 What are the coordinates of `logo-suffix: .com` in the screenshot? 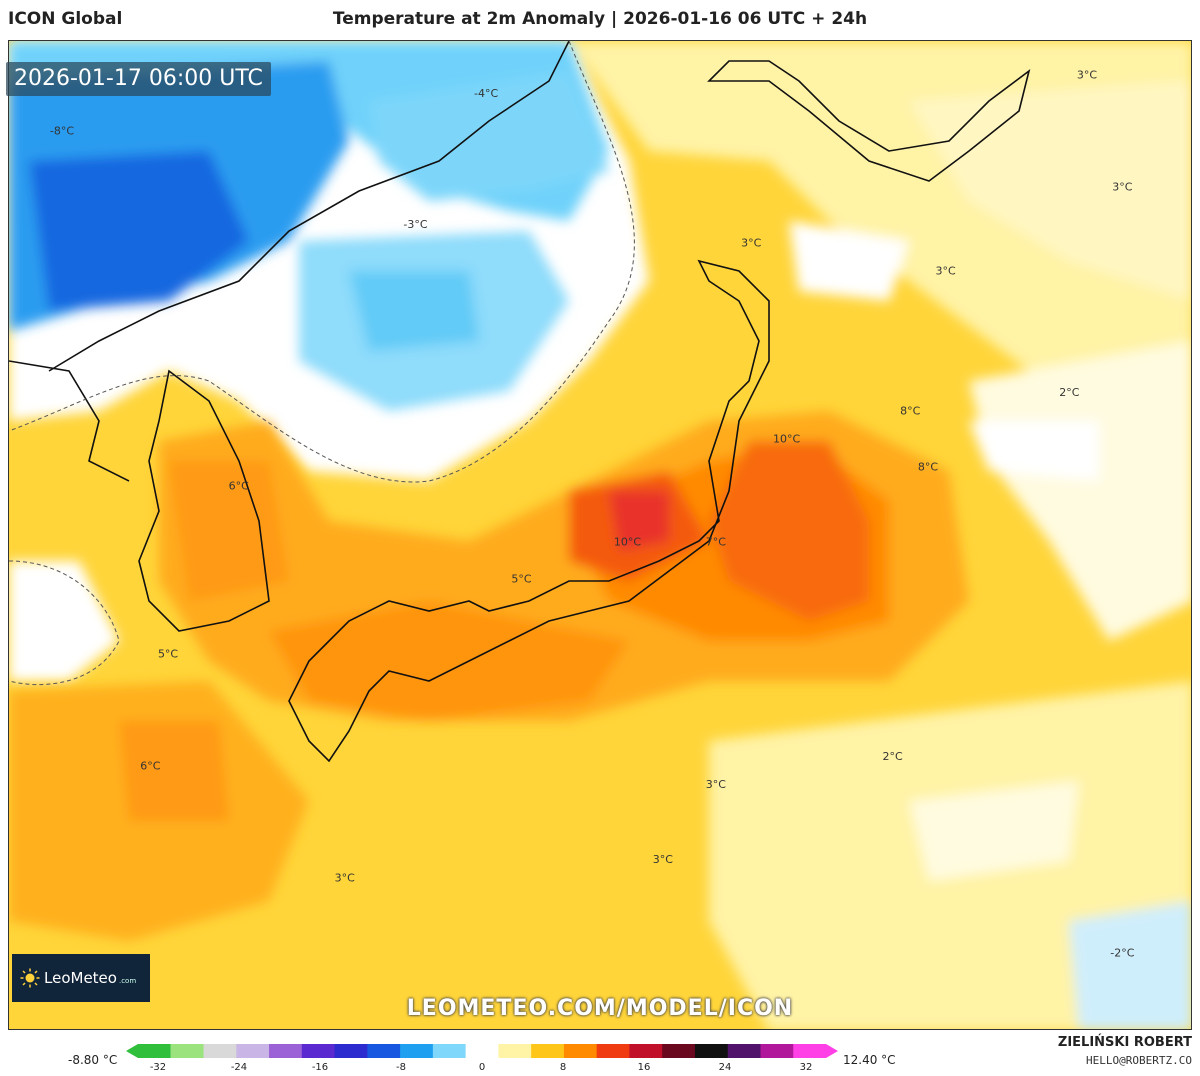 It's located at (127, 981).